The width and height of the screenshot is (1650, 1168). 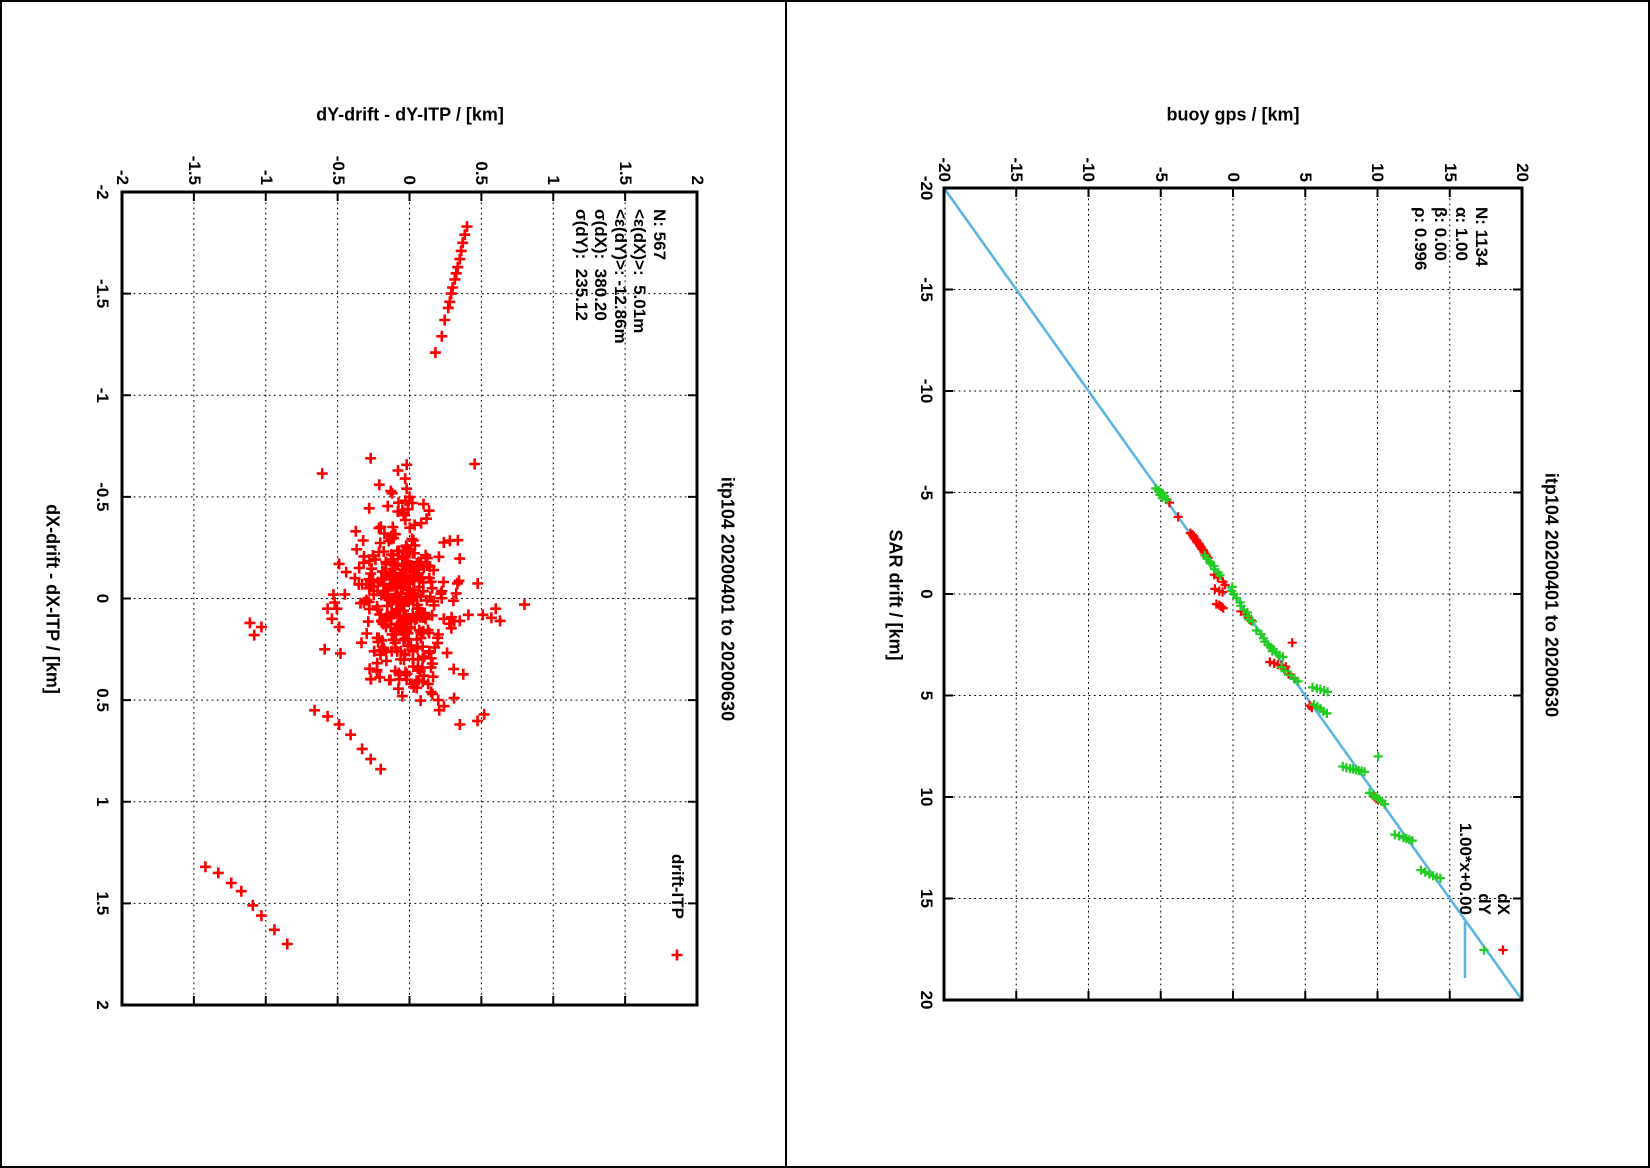 I want to click on x-tick-label: 1.5, so click(x=102, y=903).